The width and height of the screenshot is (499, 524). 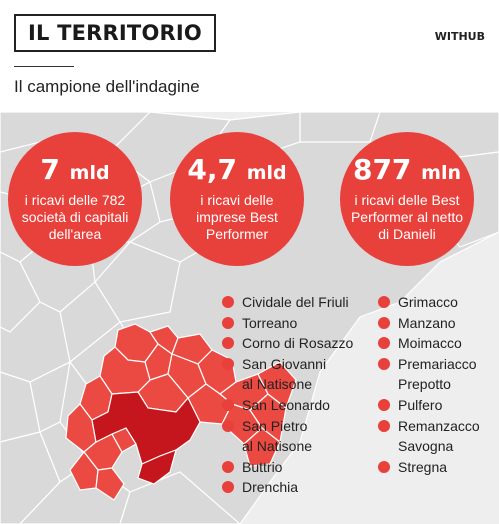 What do you see at coordinates (424, 384) in the screenshot?
I see `list-item: Prepotto` at bounding box center [424, 384].